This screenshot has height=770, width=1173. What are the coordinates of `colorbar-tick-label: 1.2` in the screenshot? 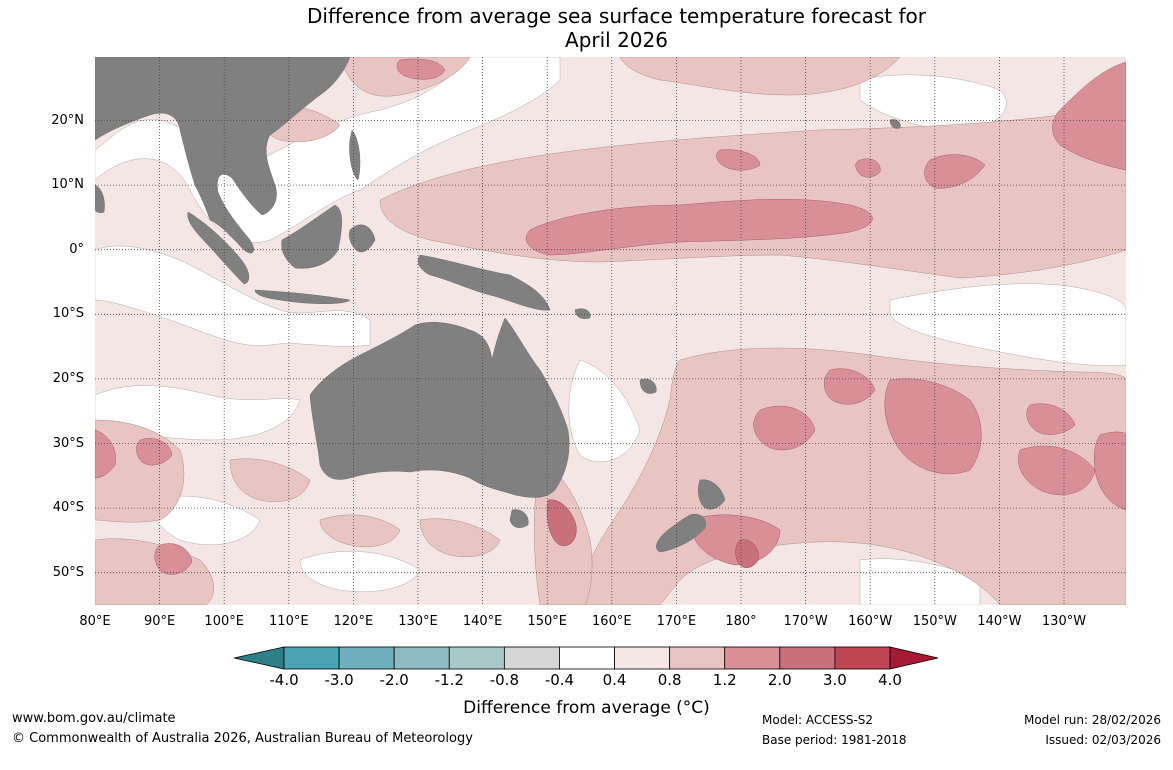 It's located at (724, 680).